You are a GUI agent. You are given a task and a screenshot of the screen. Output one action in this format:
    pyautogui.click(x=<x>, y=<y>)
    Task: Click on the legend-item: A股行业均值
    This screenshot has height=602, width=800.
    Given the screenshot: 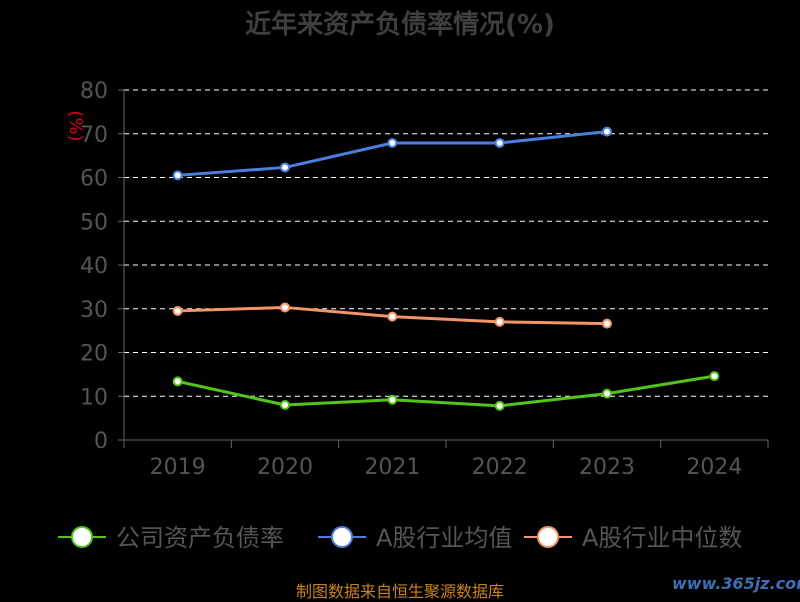 What is the action you would take?
    pyautogui.click(x=415, y=538)
    